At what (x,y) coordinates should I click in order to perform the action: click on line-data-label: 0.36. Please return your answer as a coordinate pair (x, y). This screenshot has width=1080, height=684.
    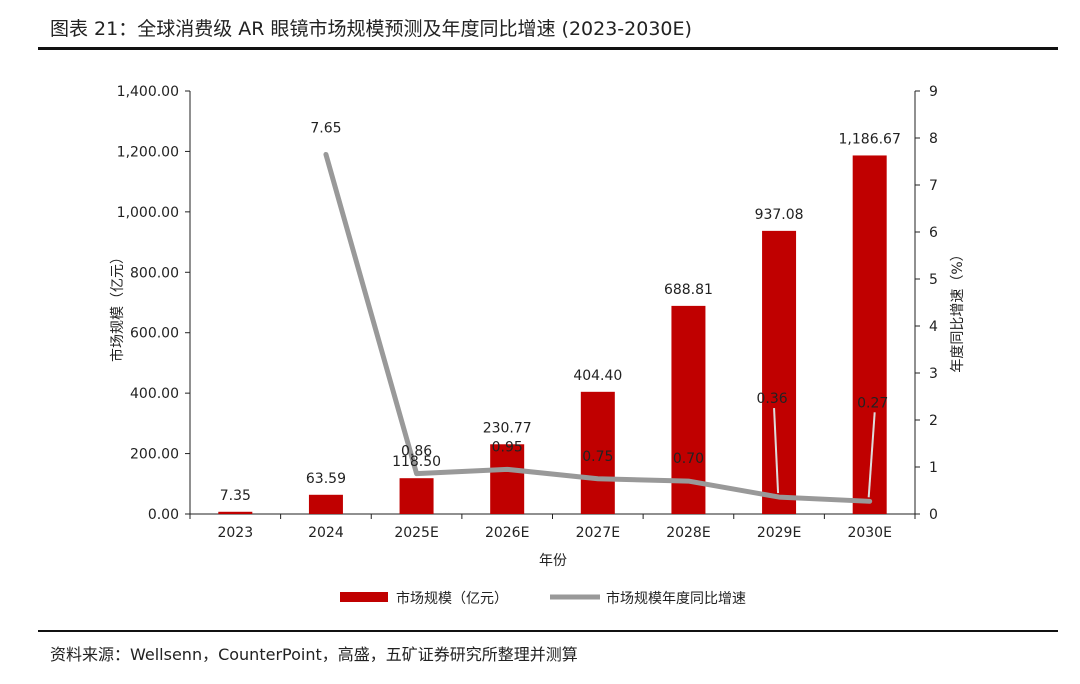
    Looking at the image, I should click on (771, 399).